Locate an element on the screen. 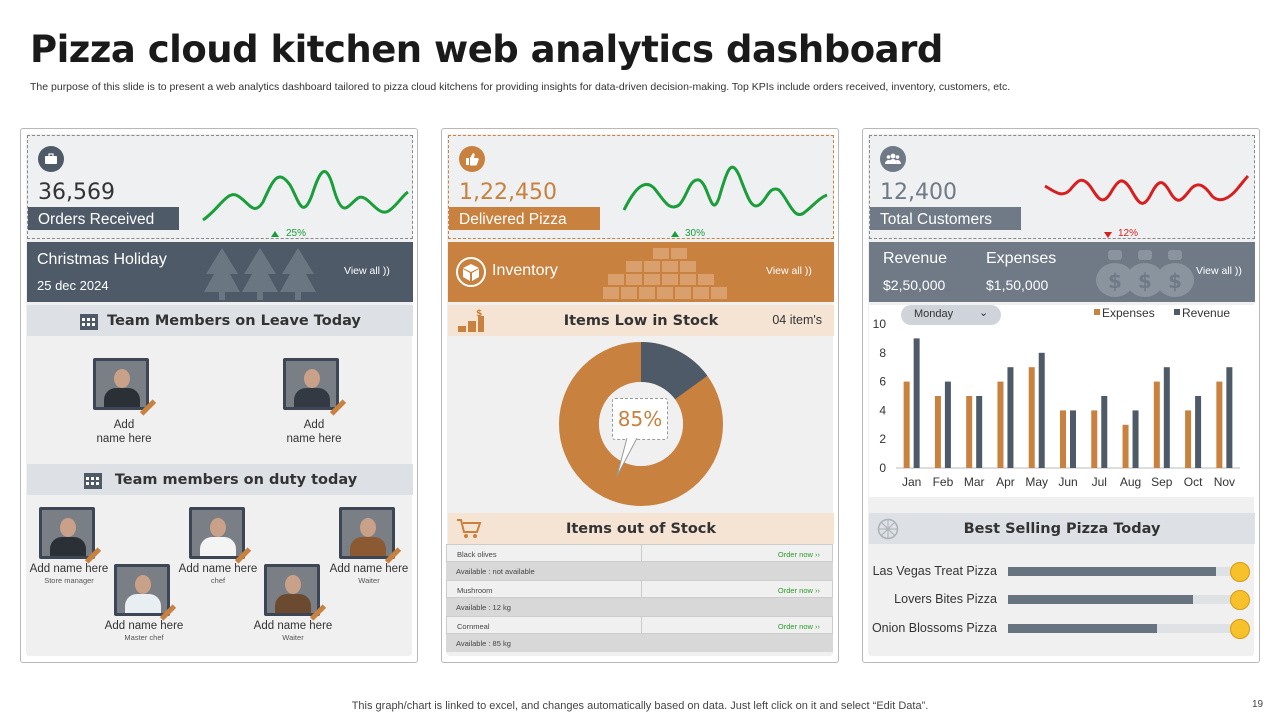  day-dropdown: Monday ⌄ is located at coordinates (951, 315).